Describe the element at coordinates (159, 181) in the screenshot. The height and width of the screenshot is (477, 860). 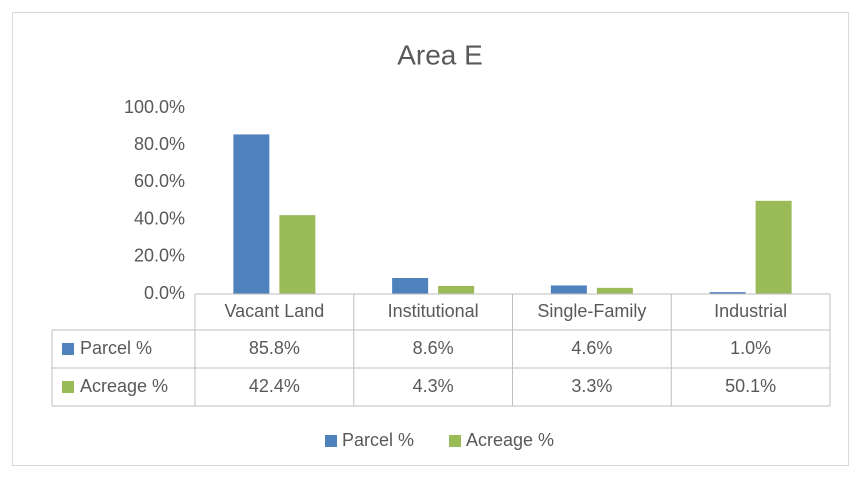
I see `y-tick-label: 60.0%` at that location.